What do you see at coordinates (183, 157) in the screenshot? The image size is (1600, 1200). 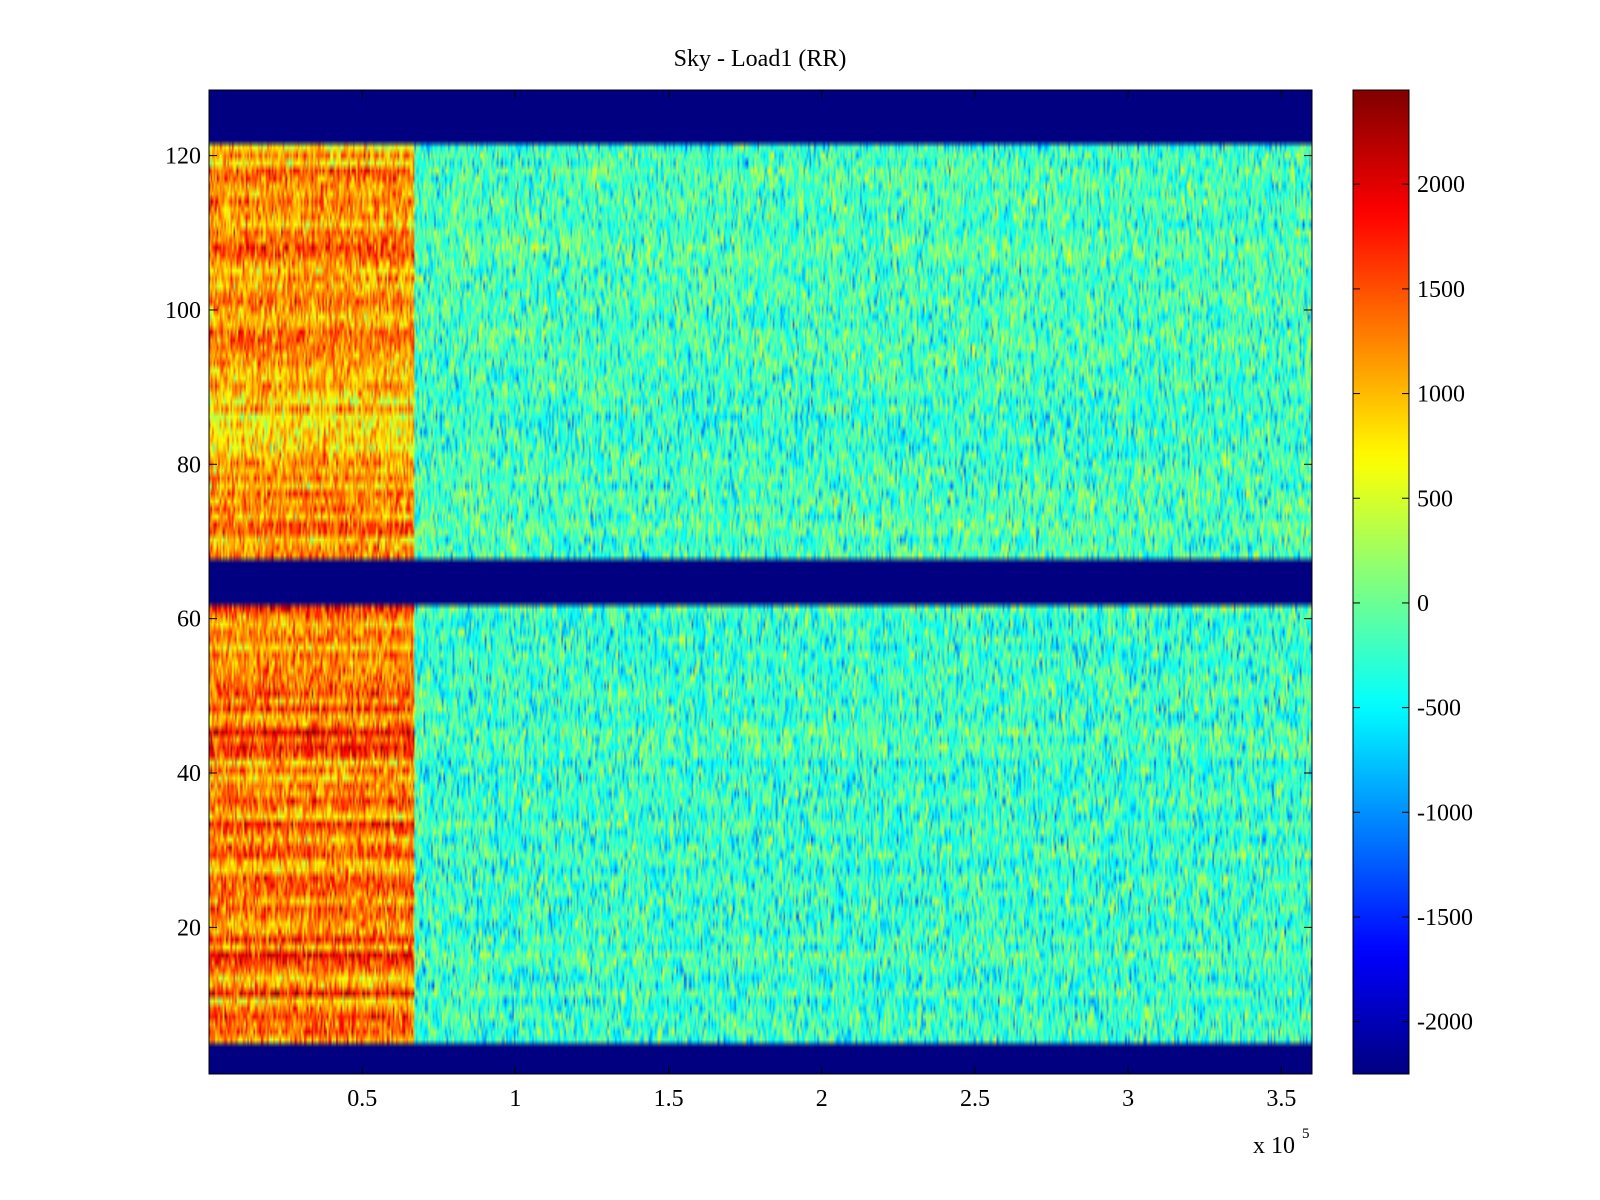 I see `y-tick-label: 120` at bounding box center [183, 157].